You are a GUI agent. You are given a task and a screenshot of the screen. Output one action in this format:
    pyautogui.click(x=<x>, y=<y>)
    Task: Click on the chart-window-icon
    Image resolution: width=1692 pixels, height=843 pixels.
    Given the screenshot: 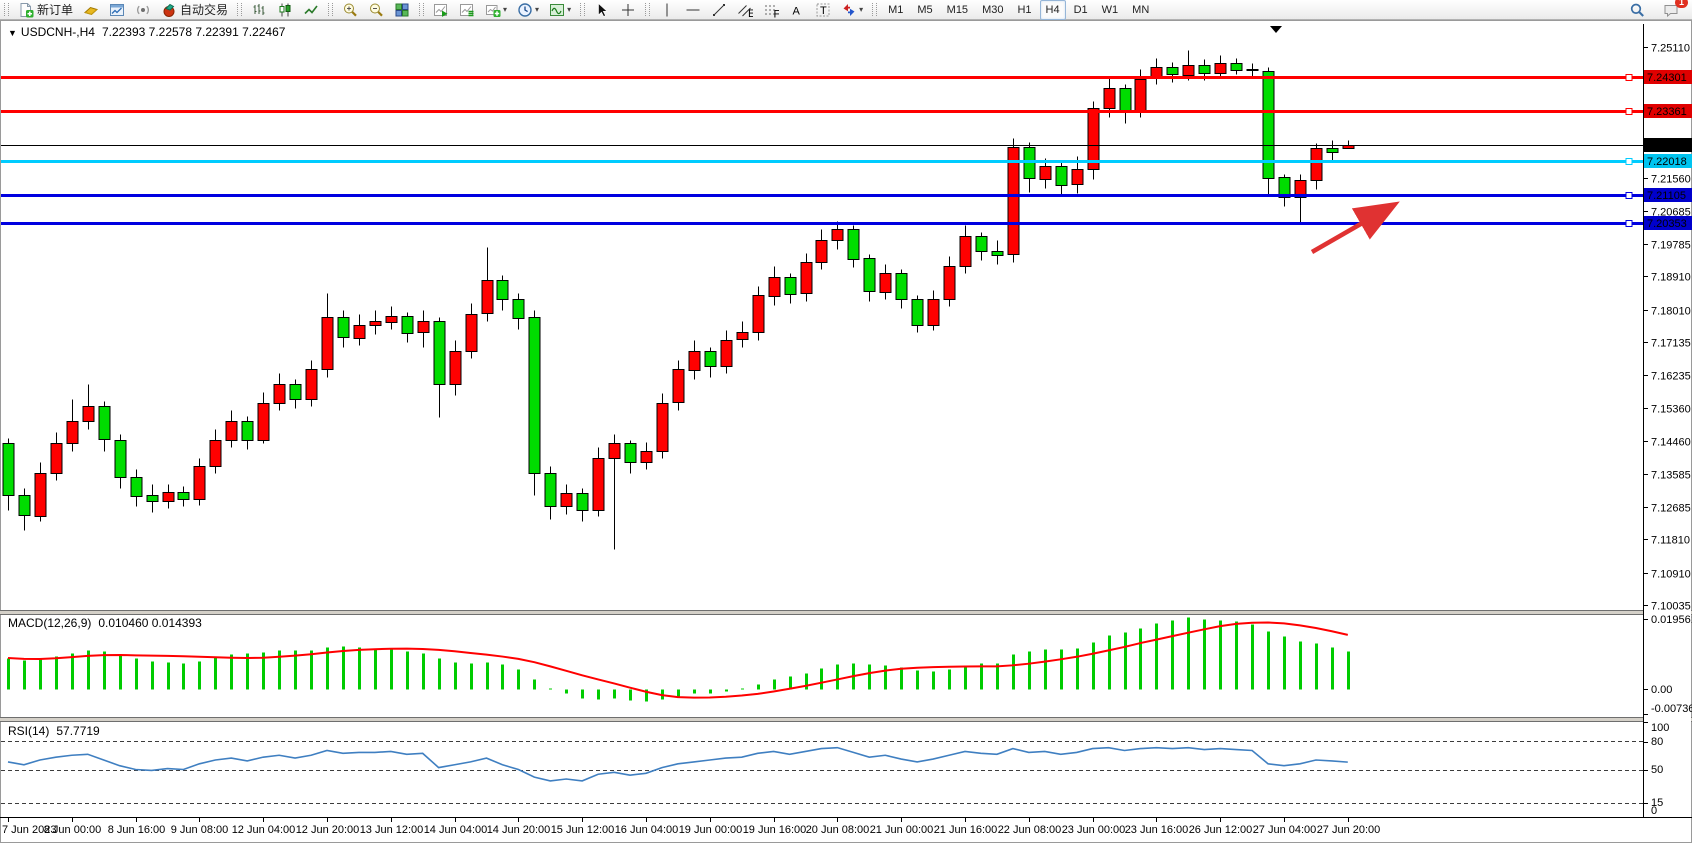 What is the action you would take?
    pyautogui.click(x=117, y=10)
    